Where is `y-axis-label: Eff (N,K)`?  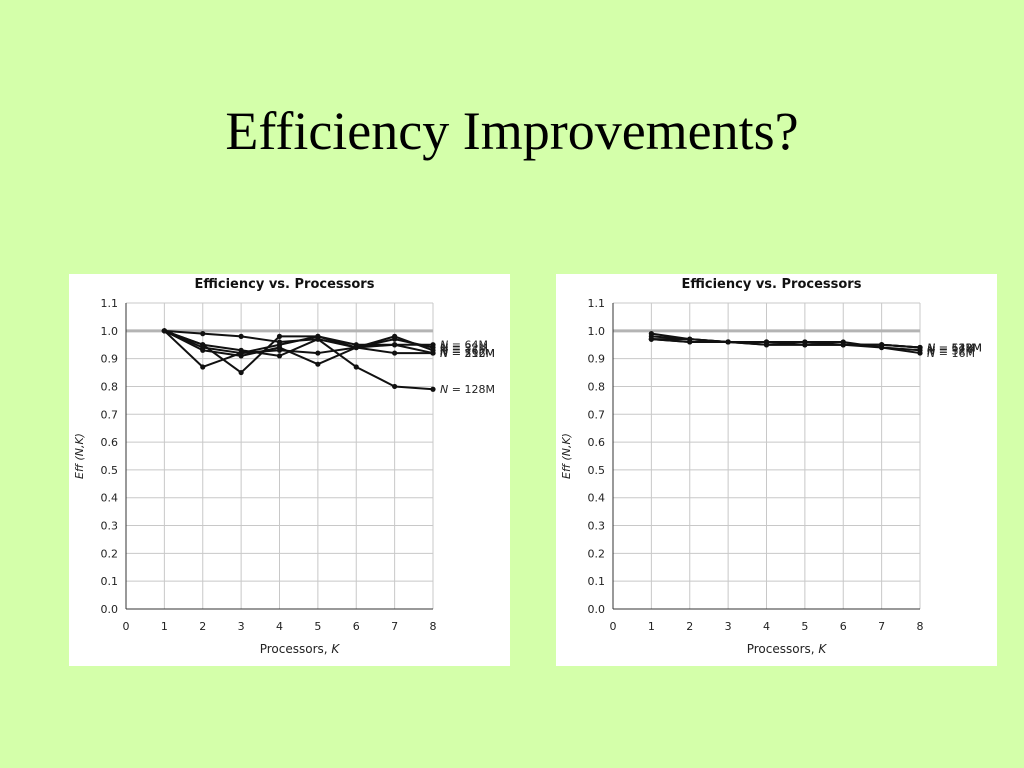 y-axis-label: Eff (N,K) is located at coordinates (79, 456).